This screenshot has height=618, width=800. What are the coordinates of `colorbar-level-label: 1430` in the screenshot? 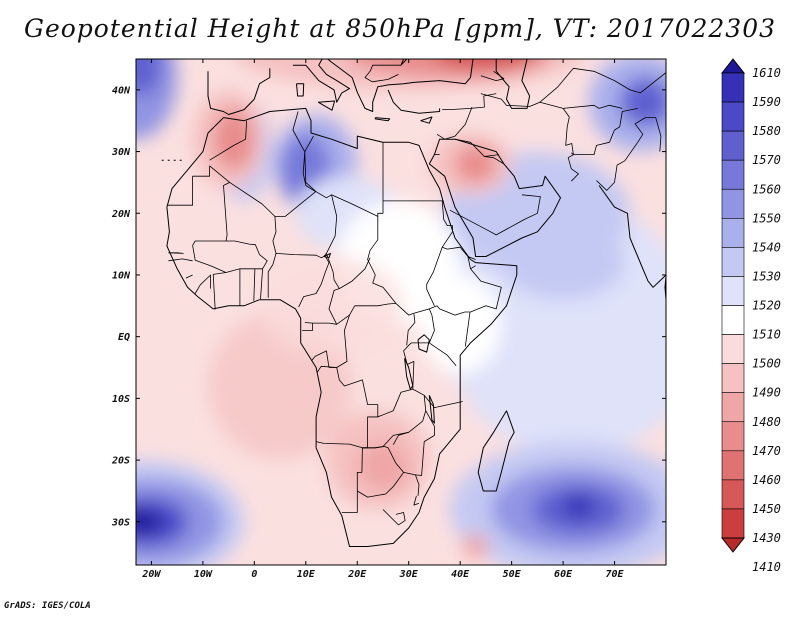 It's located at (766, 538).